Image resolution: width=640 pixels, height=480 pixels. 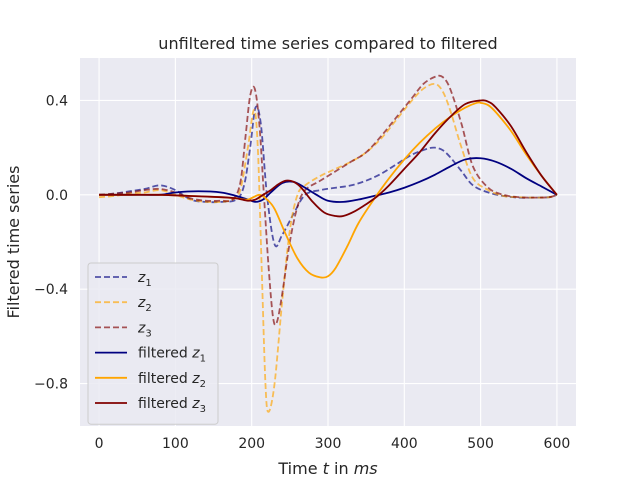 I want to click on y-tick-label: −0.4, so click(x=51, y=290).